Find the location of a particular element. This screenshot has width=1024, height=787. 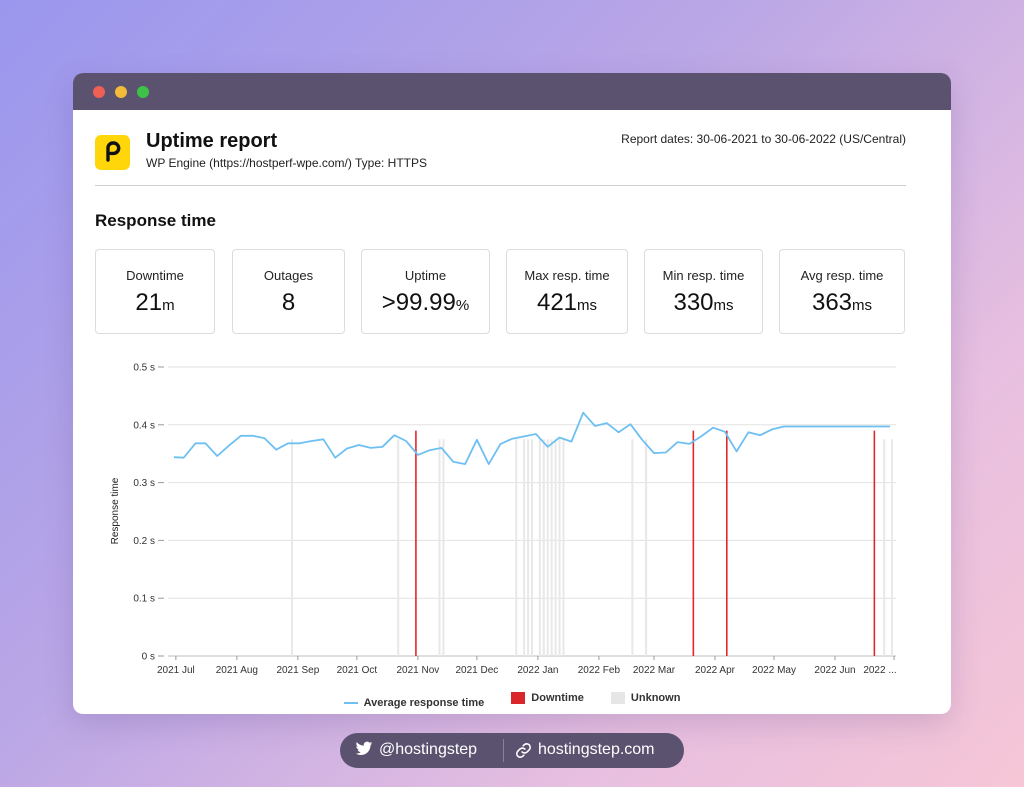

link-icon is located at coordinates (523, 753).